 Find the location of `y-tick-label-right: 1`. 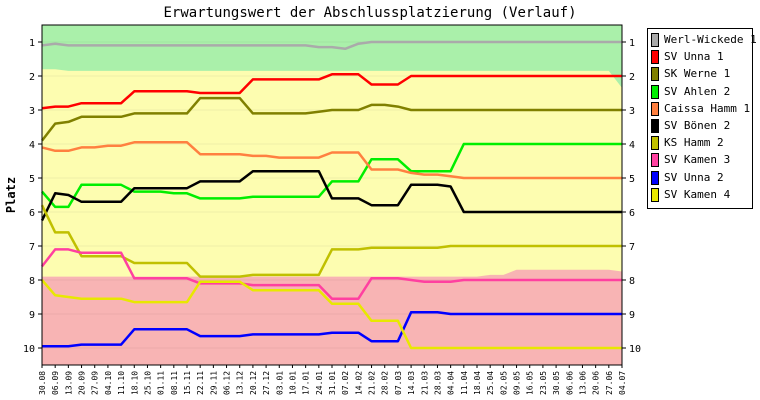

y-tick-label-right: 1 is located at coordinates (632, 43).